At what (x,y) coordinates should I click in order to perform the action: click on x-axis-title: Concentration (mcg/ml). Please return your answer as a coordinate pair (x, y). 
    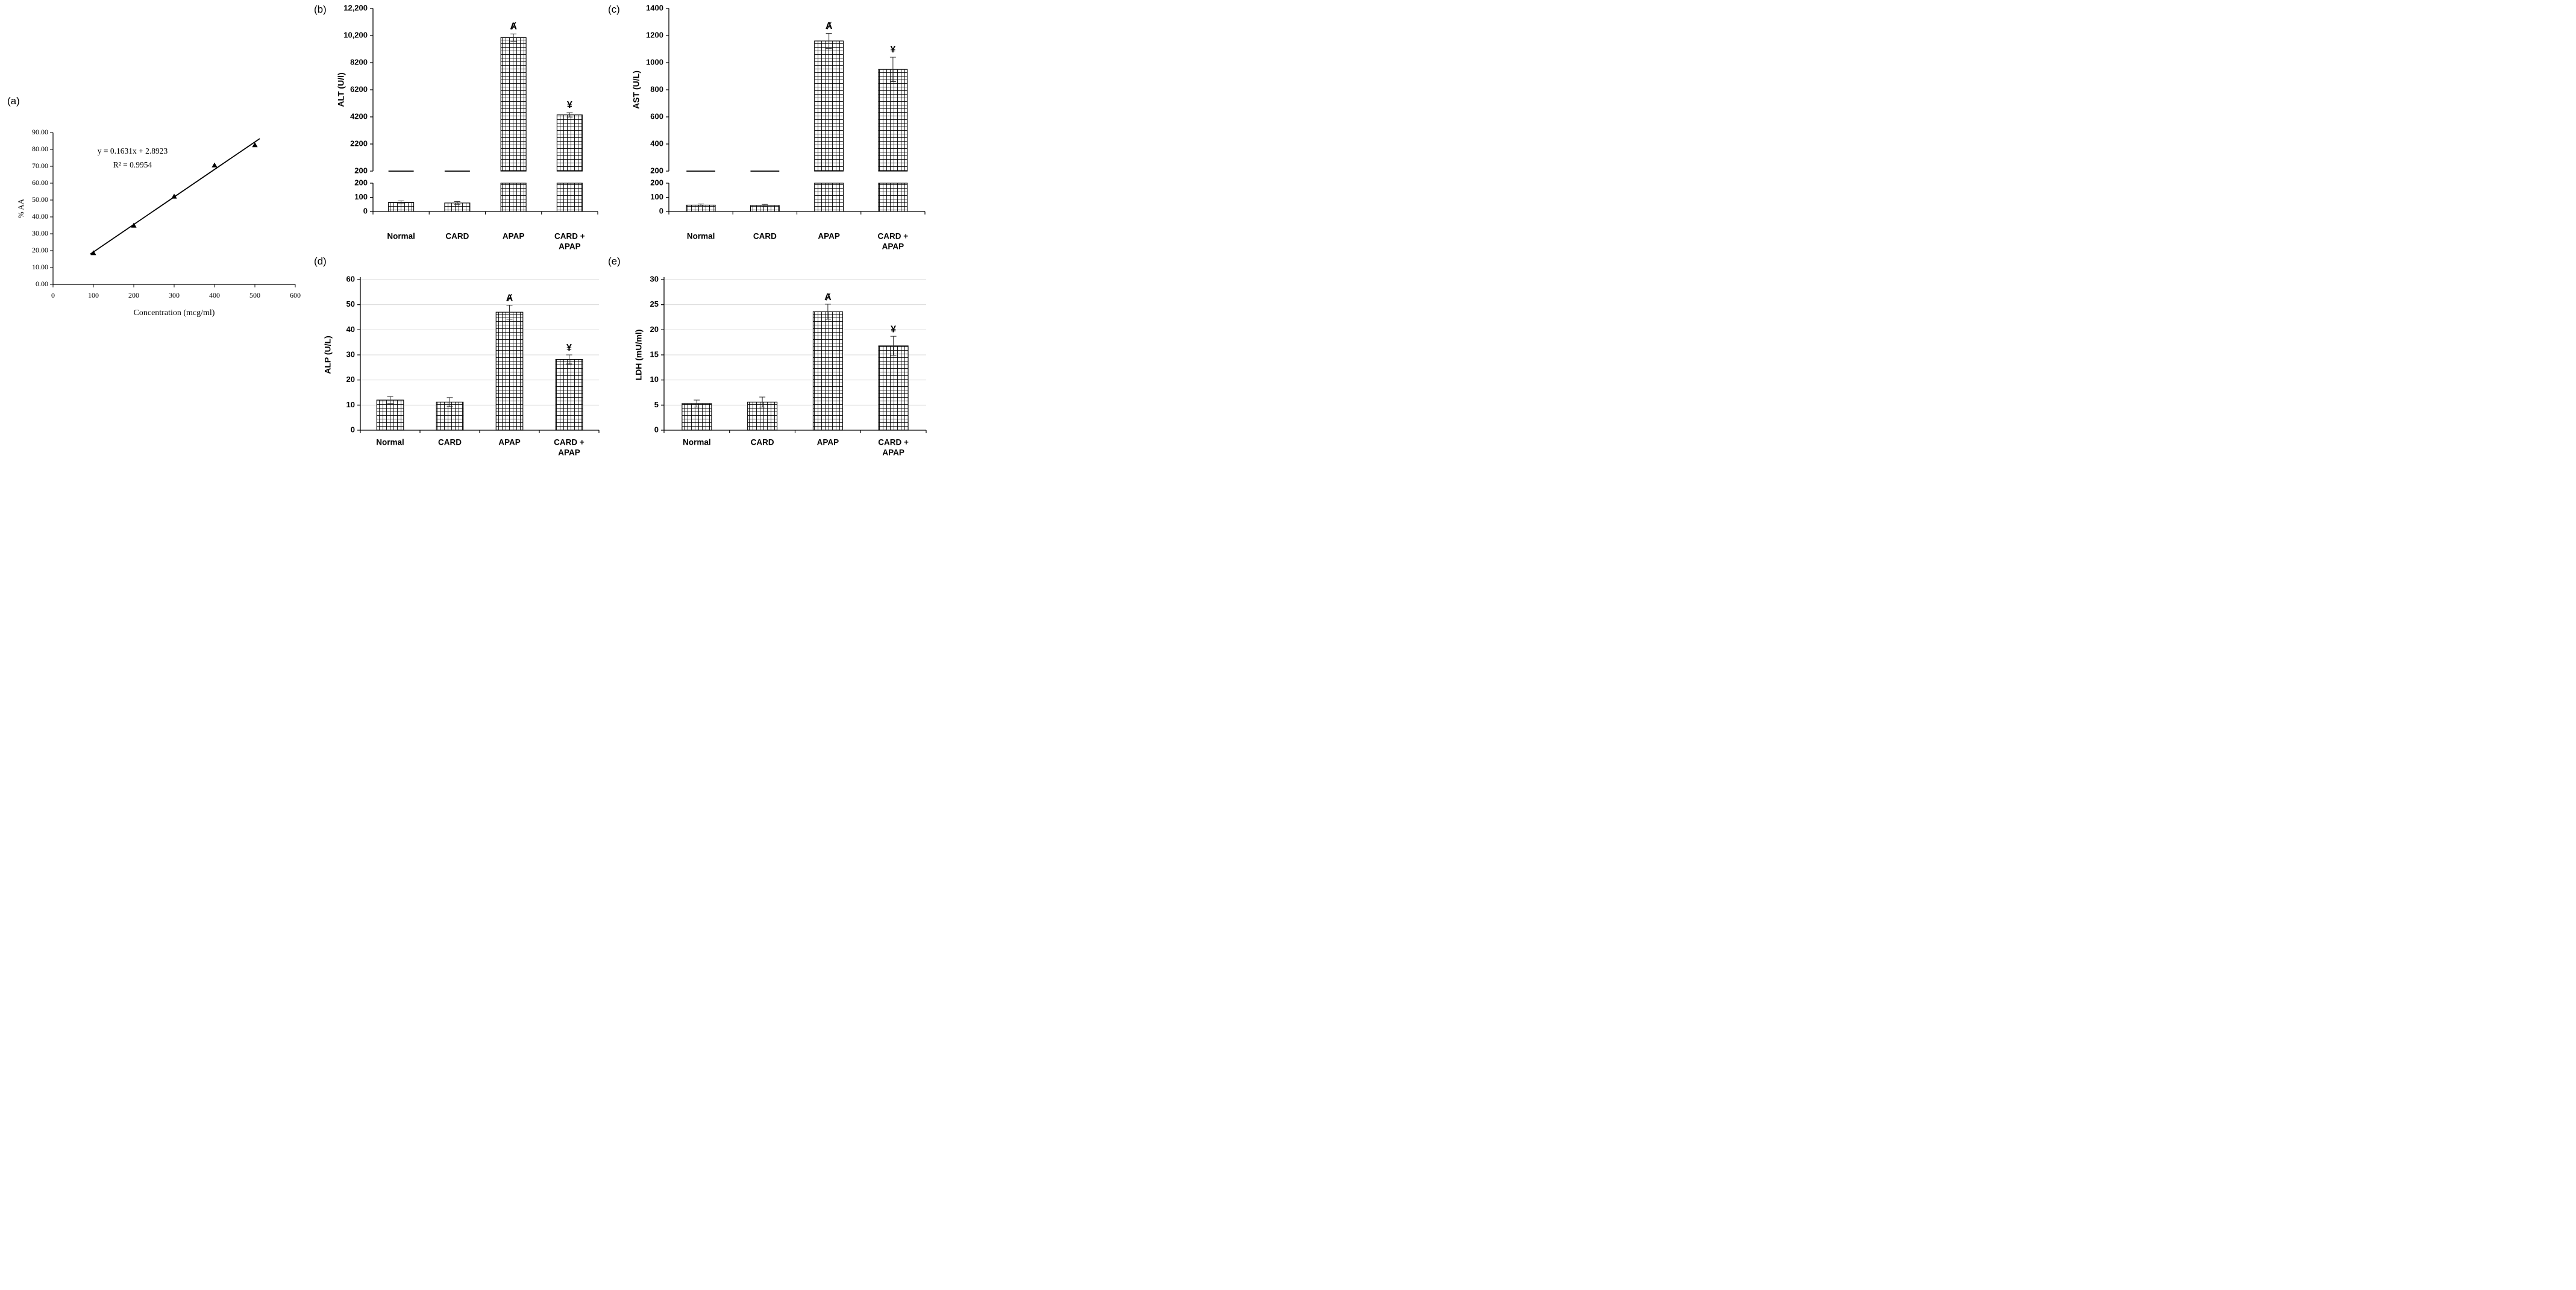
    Looking at the image, I should click on (174, 313).